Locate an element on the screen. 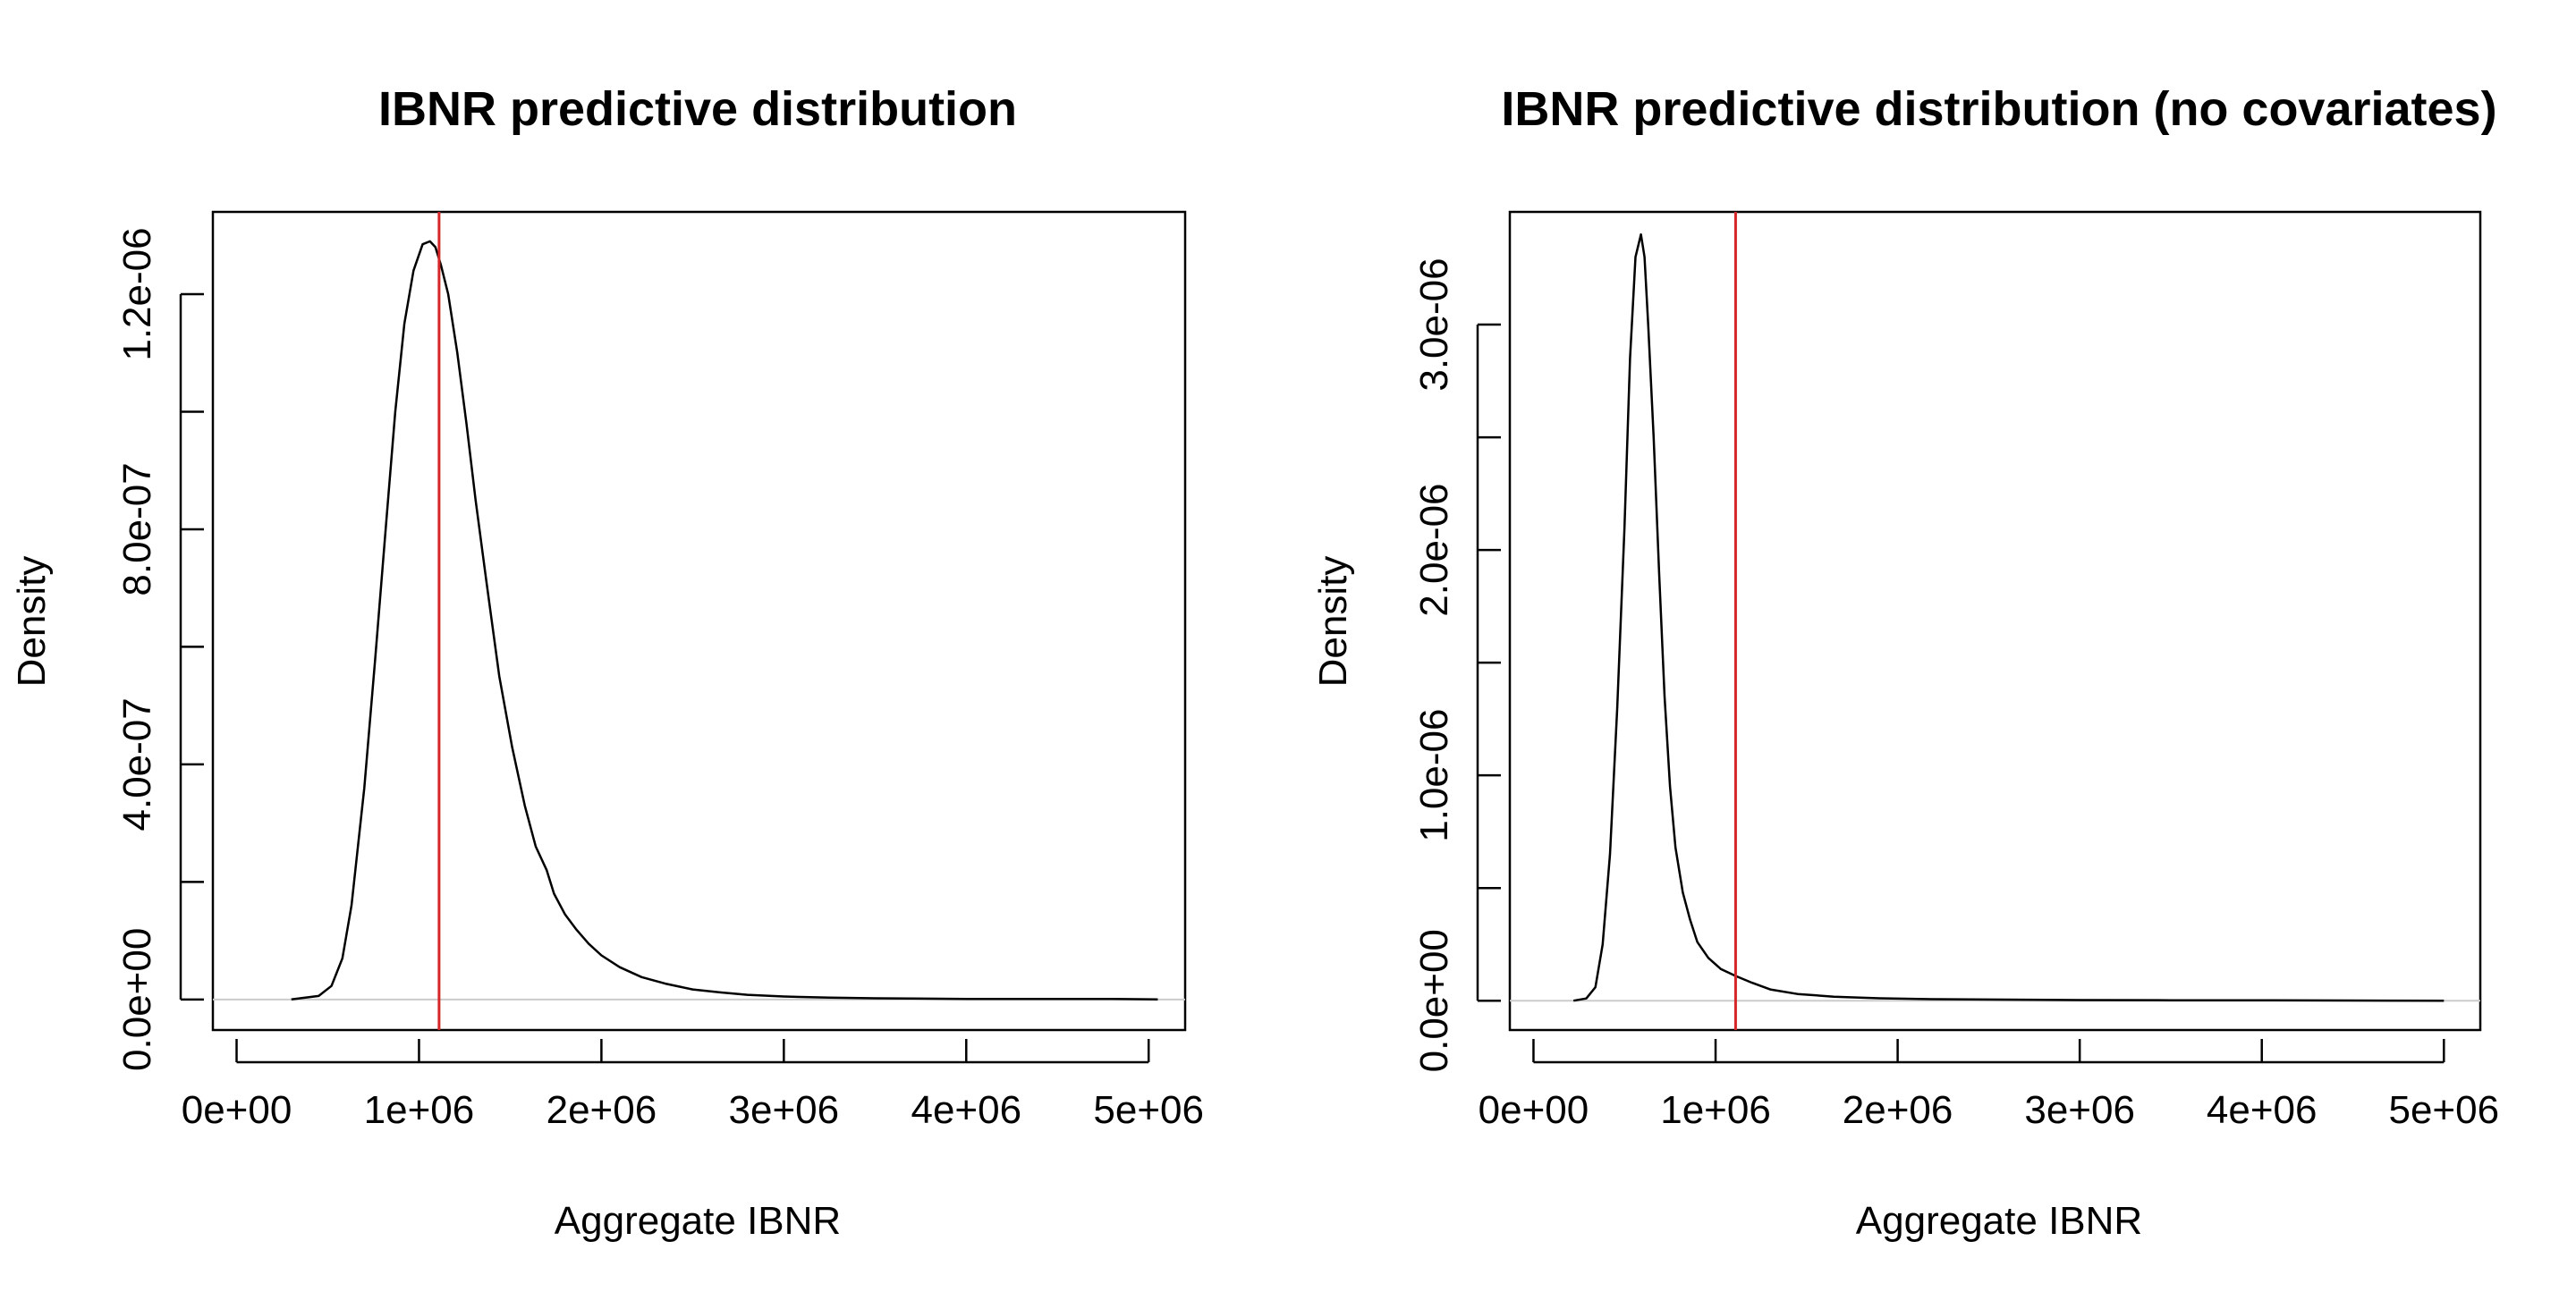 This screenshot has height=1292, width=2576. panel-title: IBNR predictive distribution is located at coordinates (697, 109).